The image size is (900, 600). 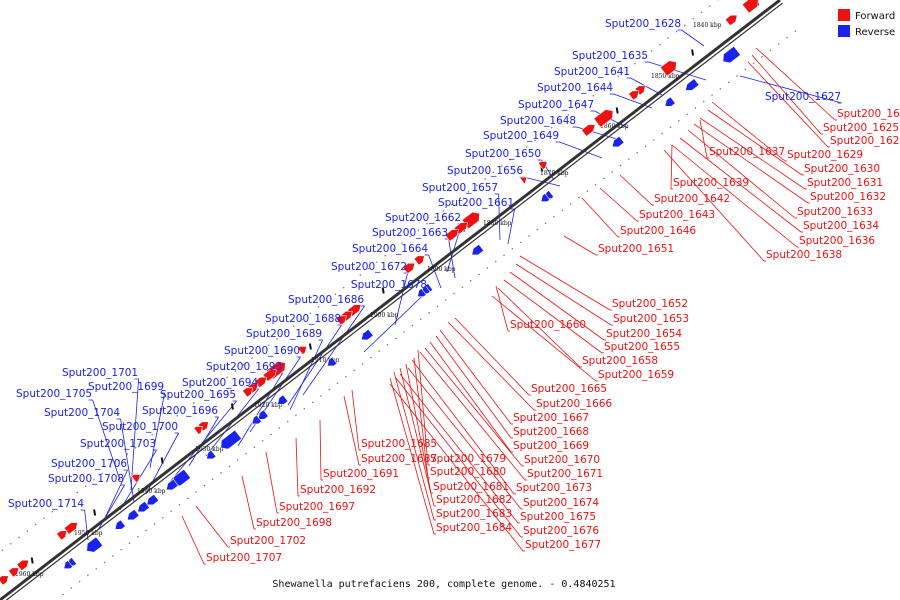 What do you see at coordinates (82, 413) in the screenshot?
I see `reverse-gene-label: Sput200_1704` at bounding box center [82, 413].